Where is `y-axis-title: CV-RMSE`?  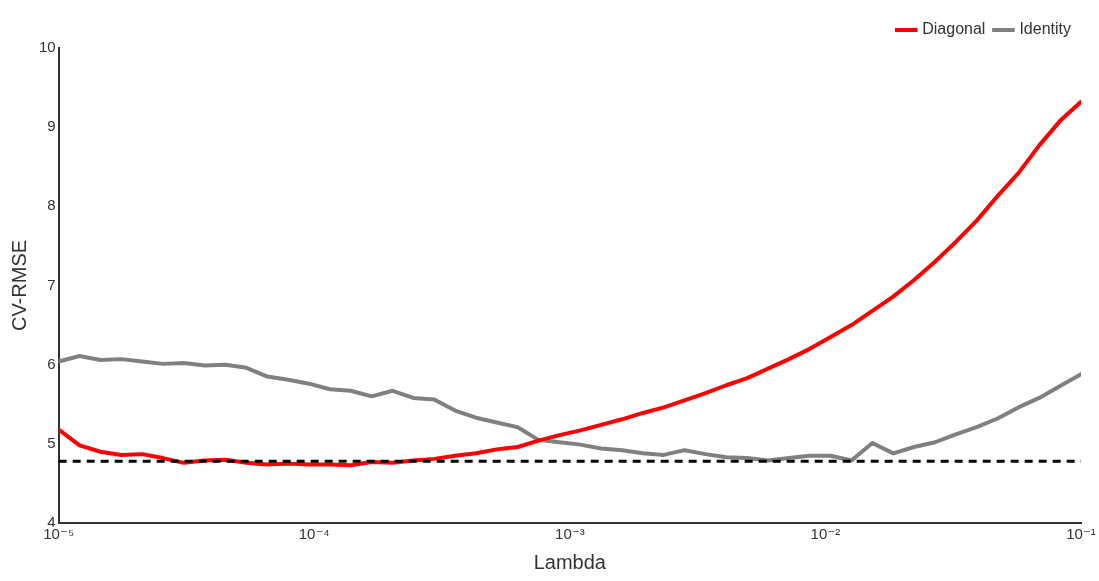
y-axis-title: CV-RMSE is located at coordinates (18, 285).